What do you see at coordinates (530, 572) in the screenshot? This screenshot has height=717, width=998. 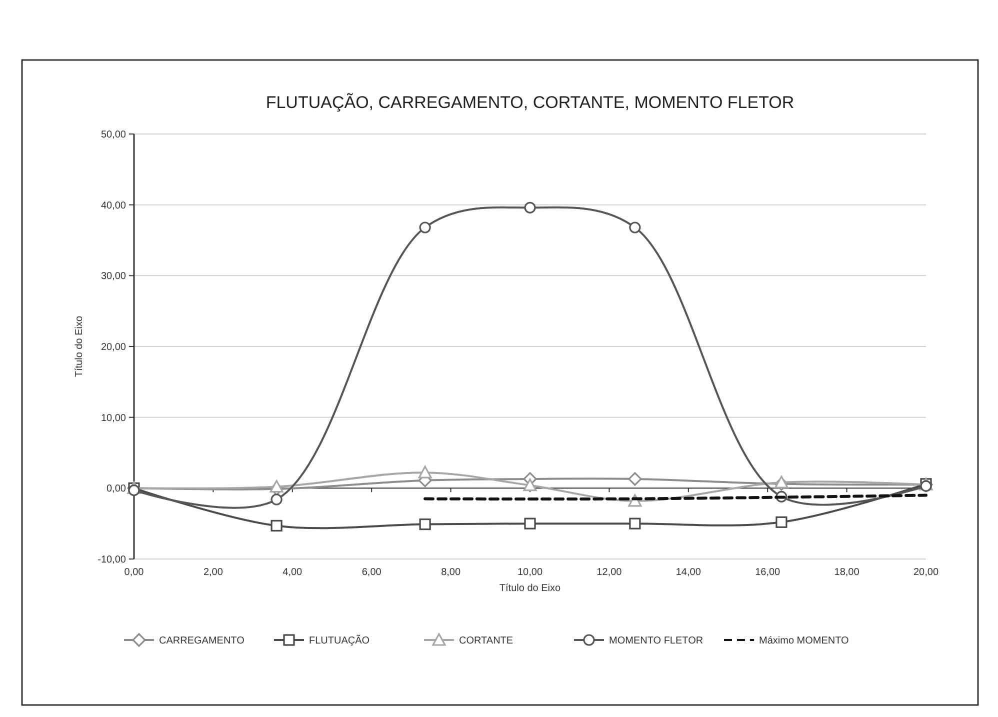 I see `x-tick-label: 10,00` at bounding box center [530, 572].